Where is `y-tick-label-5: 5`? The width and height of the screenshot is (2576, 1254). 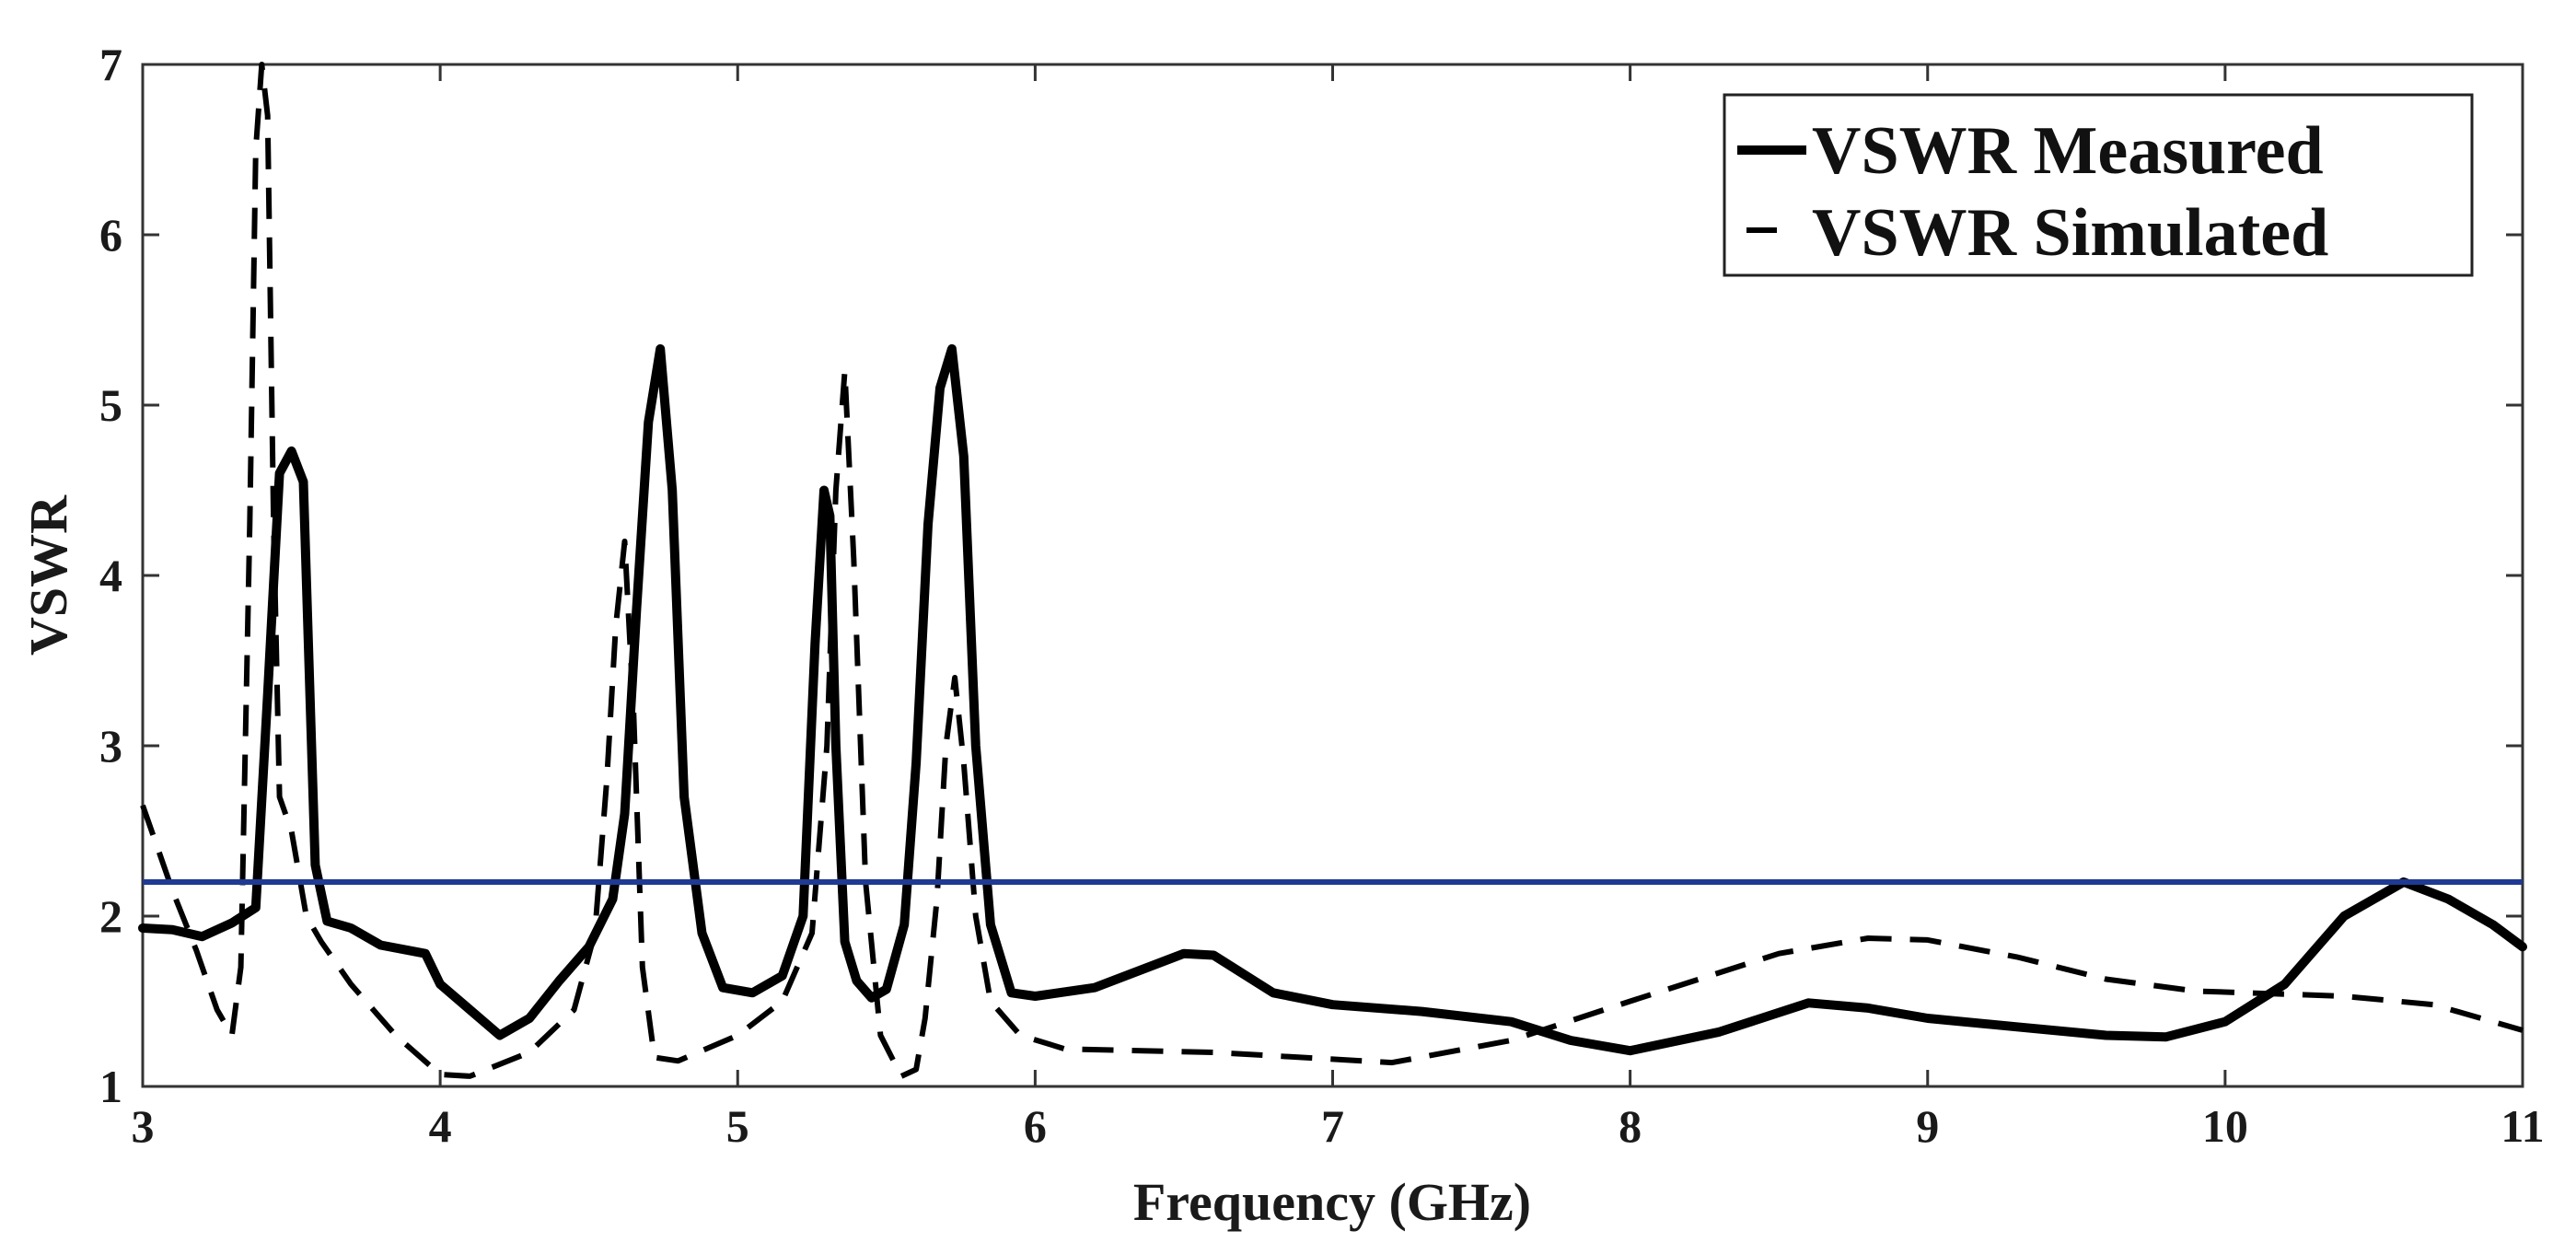 y-tick-label-5: 5 is located at coordinates (110, 405).